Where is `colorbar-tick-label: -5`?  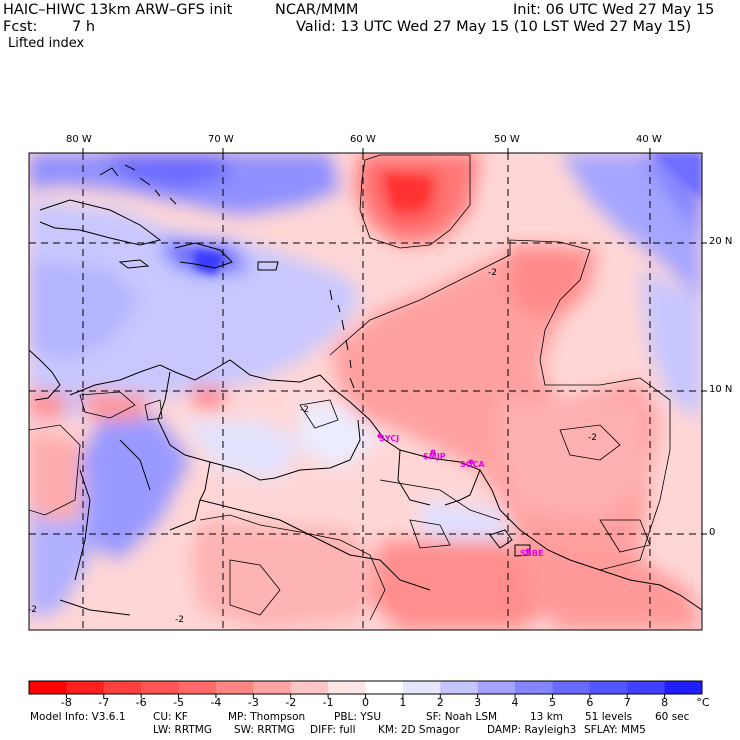 colorbar-tick-label: -5 is located at coordinates (179, 702).